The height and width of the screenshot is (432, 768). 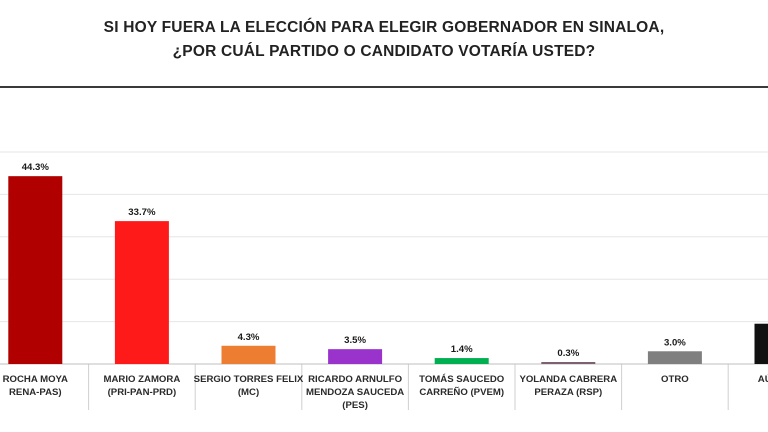 What do you see at coordinates (384, 87) in the screenshot?
I see `title-divider` at bounding box center [384, 87].